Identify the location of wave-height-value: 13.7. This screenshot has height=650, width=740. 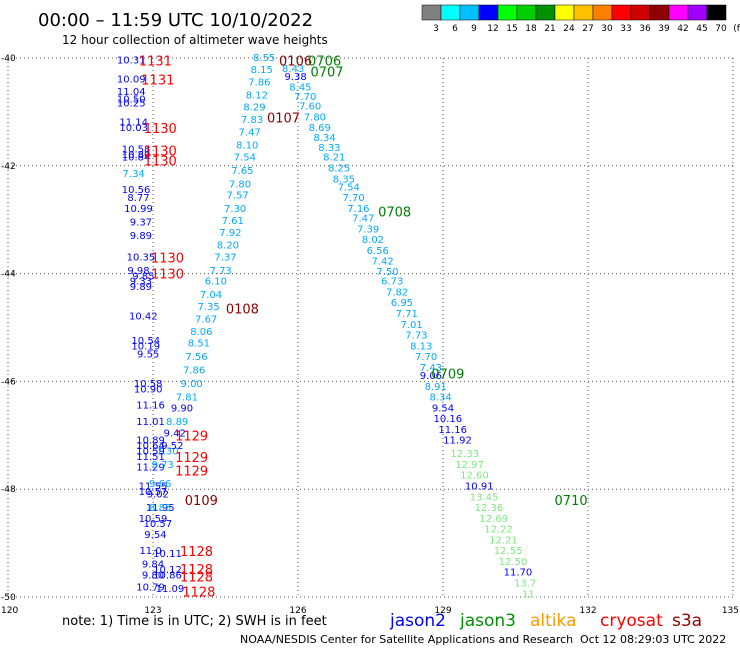
(525, 584).